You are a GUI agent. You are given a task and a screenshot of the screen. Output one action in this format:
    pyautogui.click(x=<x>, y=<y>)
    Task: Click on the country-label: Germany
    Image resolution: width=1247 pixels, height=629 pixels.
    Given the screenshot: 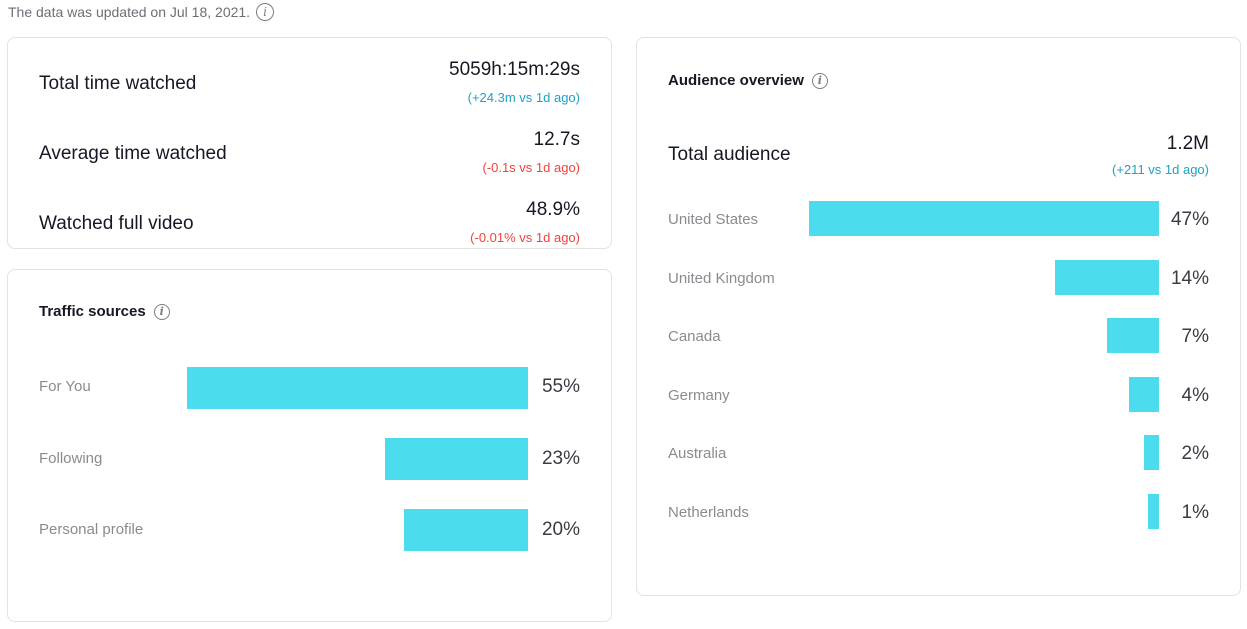 What is the action you would take?
    pyautogui.click(x=699, y=395)
    